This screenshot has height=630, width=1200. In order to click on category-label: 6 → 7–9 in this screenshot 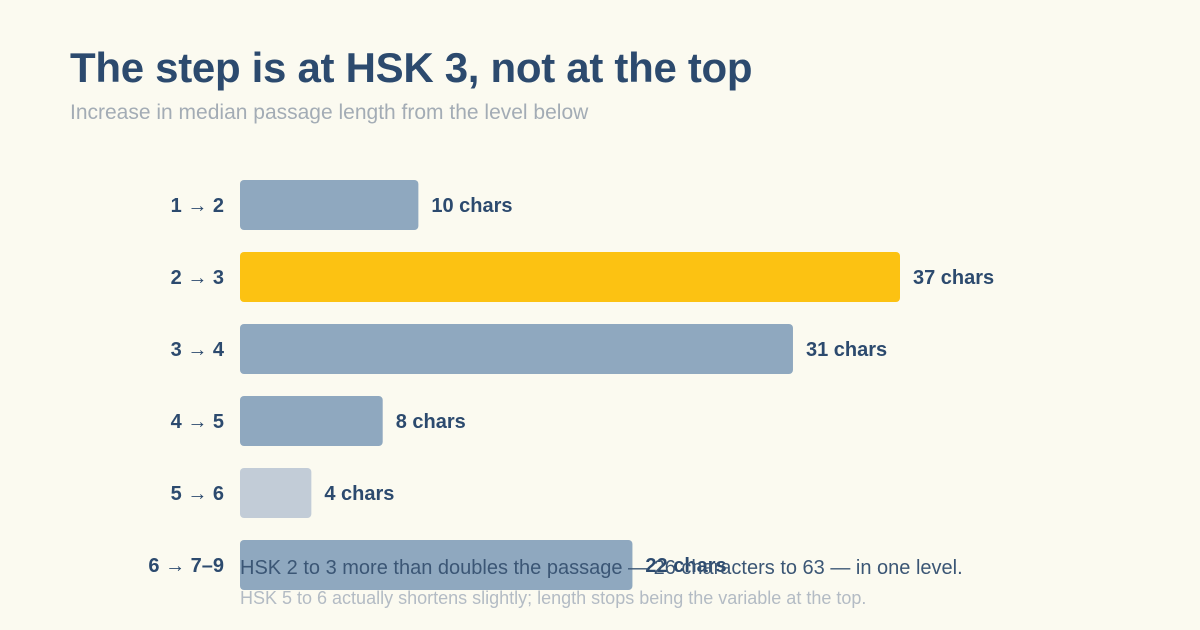, I will do `click(186, 566)`.